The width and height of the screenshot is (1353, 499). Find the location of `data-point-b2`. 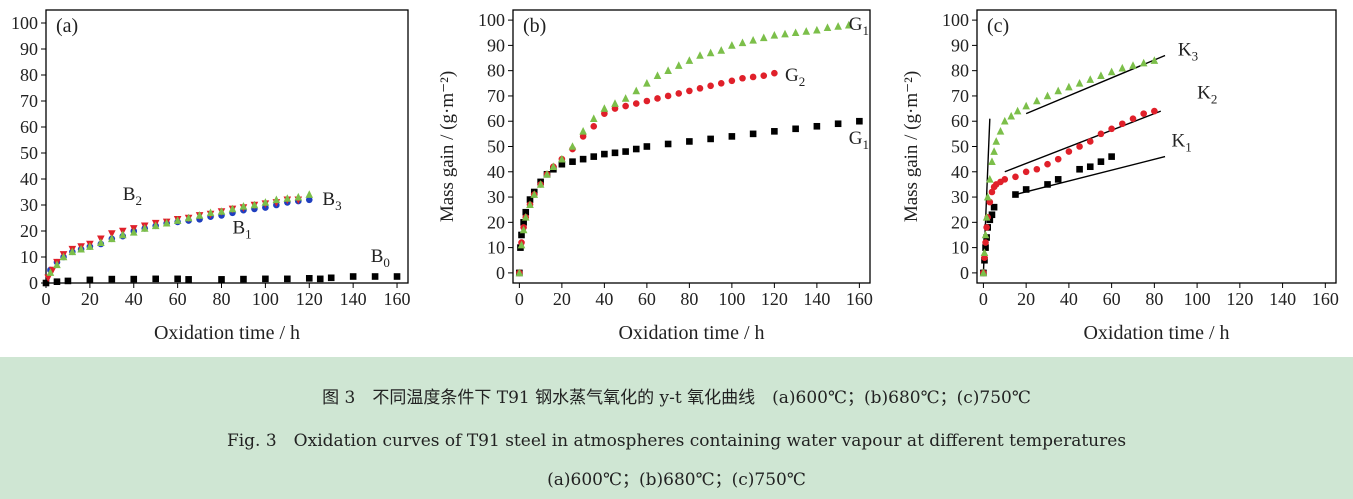

data-point-b2 is located at coordinates (52, 270).